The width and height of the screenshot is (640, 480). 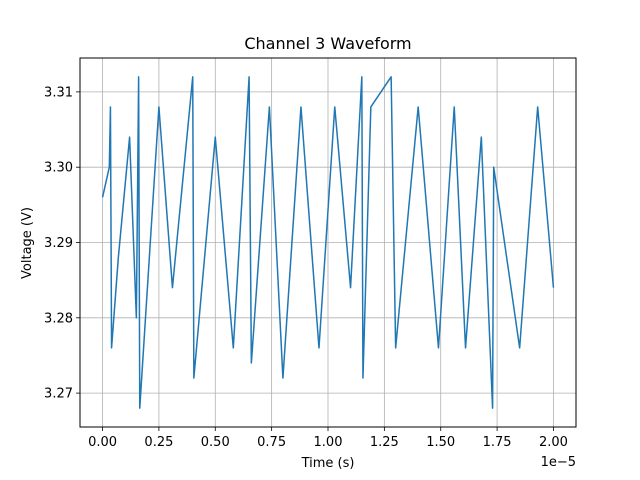 I want to click on chart-title: Channel 3 Waveform, so click(x=327, y=43).